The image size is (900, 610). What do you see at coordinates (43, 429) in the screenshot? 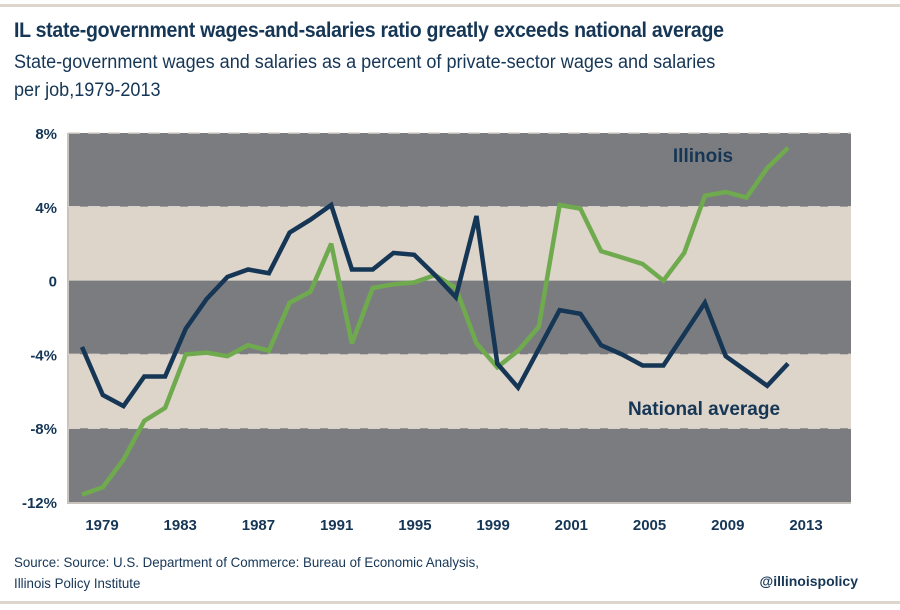
I see `y-tick-label: -8%` at bounding box center [43, 429].